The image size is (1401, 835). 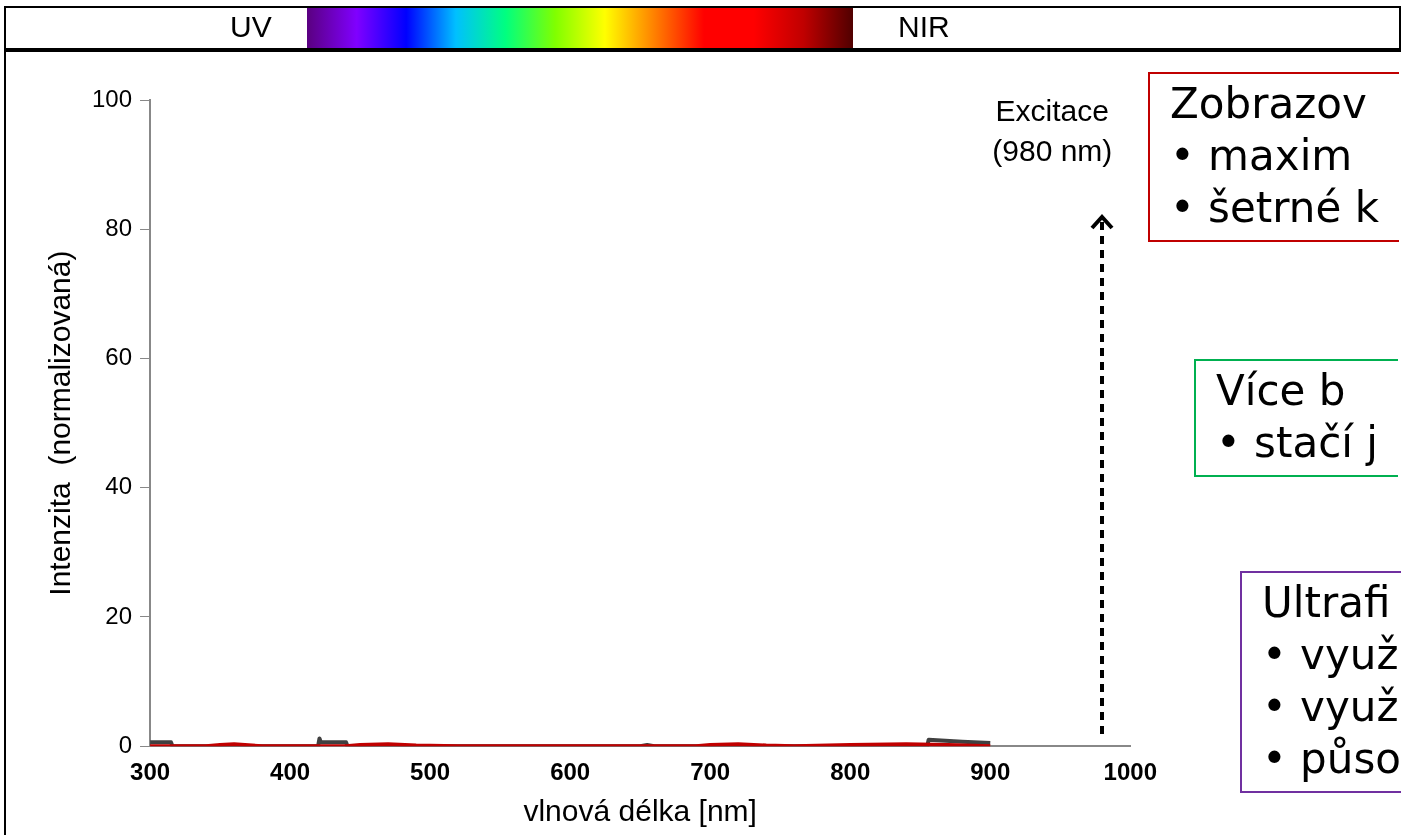 I want to click on y-axis-title: Intenzita (normalizovaná), so click(x=60, y=423).